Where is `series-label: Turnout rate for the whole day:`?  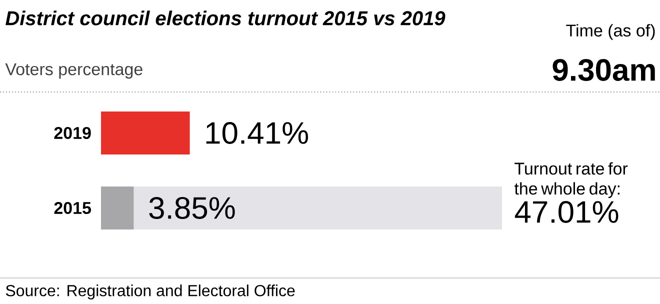 series-label: Turnout rate for the whole day: is located at coordinates (571, 180).